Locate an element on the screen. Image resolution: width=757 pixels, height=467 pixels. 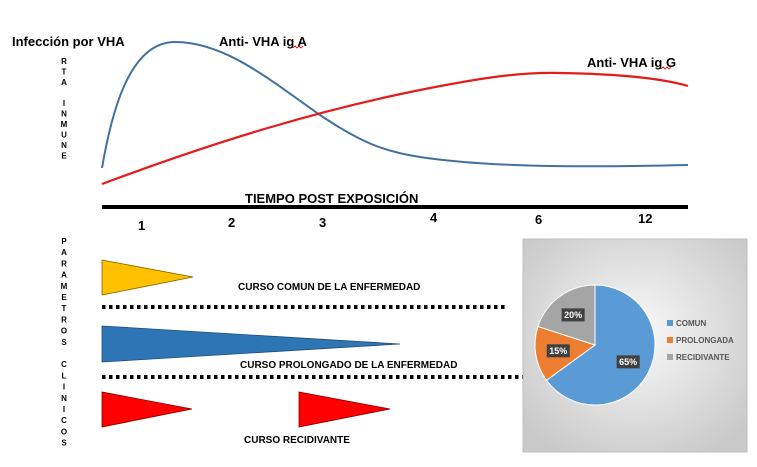
pie-chart: 65% 15% 20% is located at coordinates (595, 345).